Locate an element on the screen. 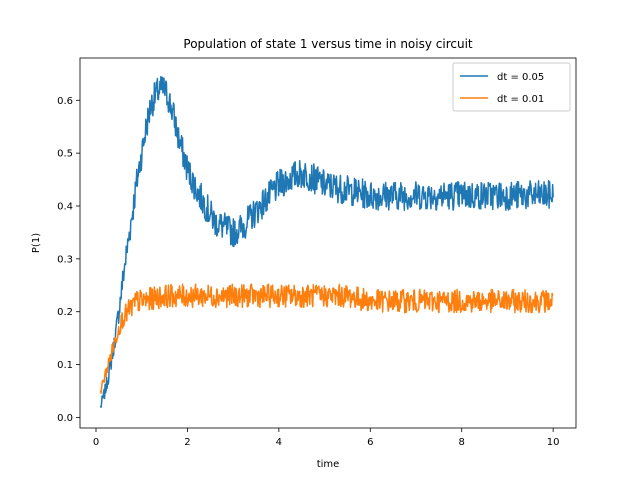 The height and width of the screenshot is (480, 640). x-tick-label: 0 is located at coordinates (96, 442).